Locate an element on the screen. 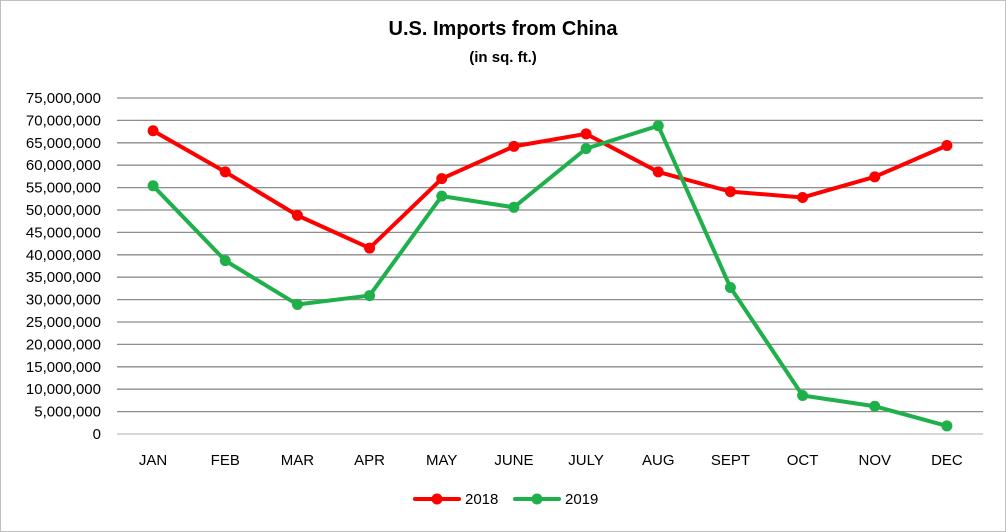 The height and width of the screenshot is (532, 1006). legend-label-2019: 2019 is located at coordinates (581, 499).